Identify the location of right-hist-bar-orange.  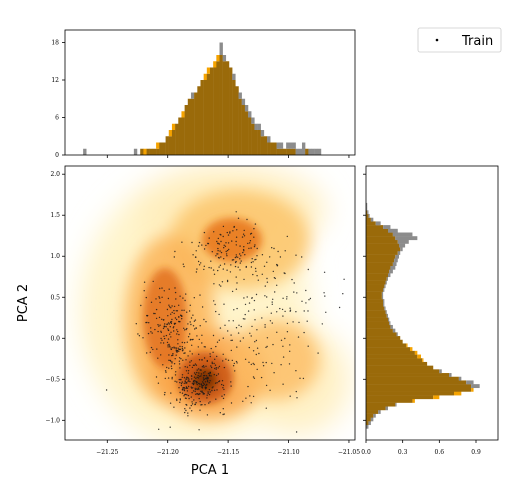
(407, 345).